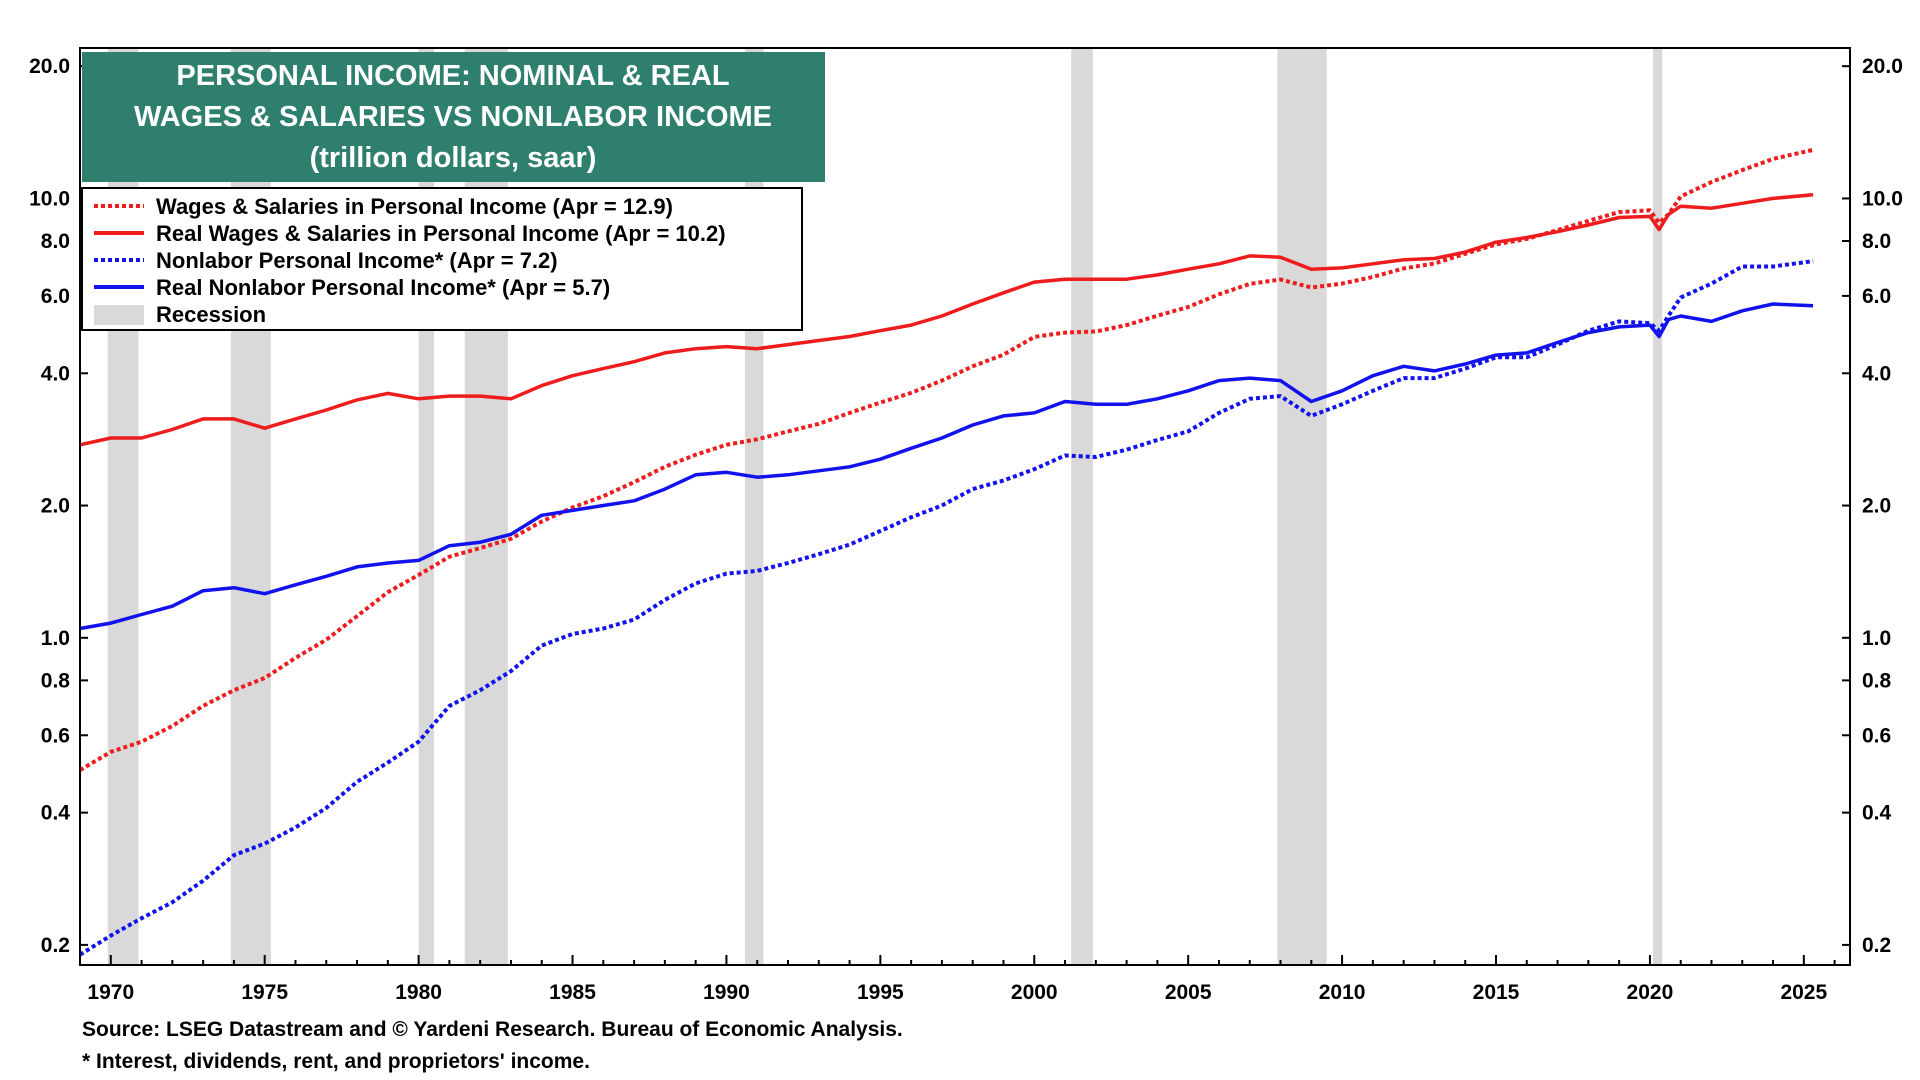 The width and height of the screenshot is (1920, 1080). I want to click on x-tick-label: 1995, so click(880, 992).